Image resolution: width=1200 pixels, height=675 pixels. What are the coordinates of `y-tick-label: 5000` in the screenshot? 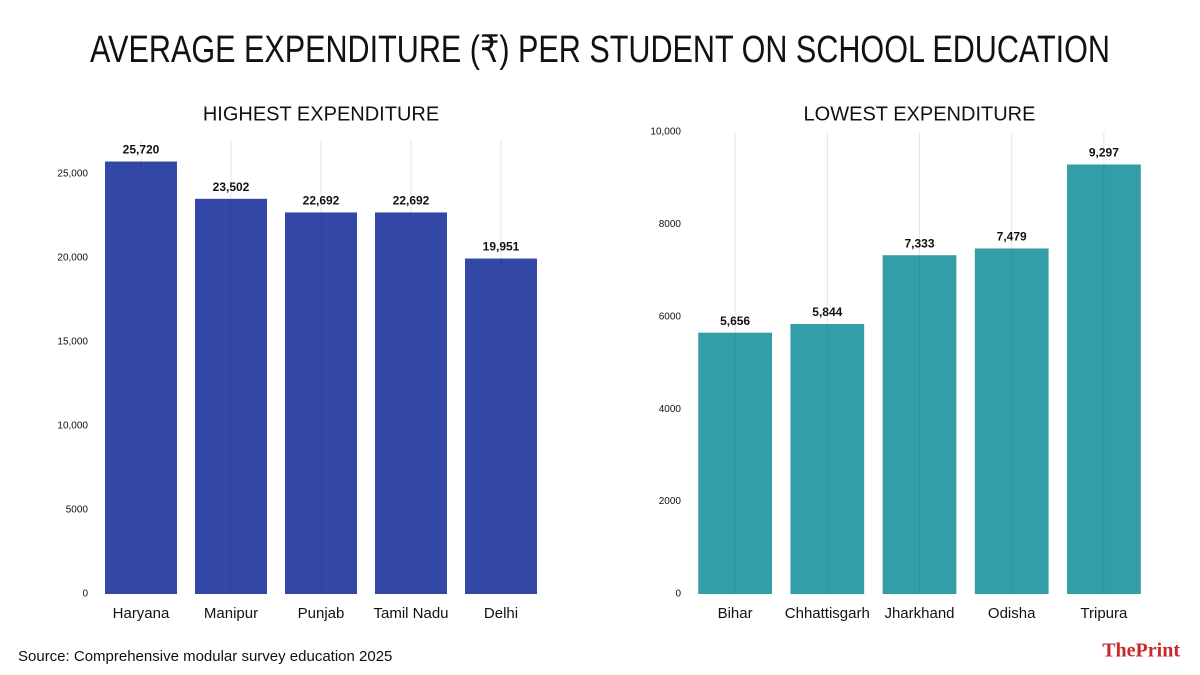 It's located at (77, 510).